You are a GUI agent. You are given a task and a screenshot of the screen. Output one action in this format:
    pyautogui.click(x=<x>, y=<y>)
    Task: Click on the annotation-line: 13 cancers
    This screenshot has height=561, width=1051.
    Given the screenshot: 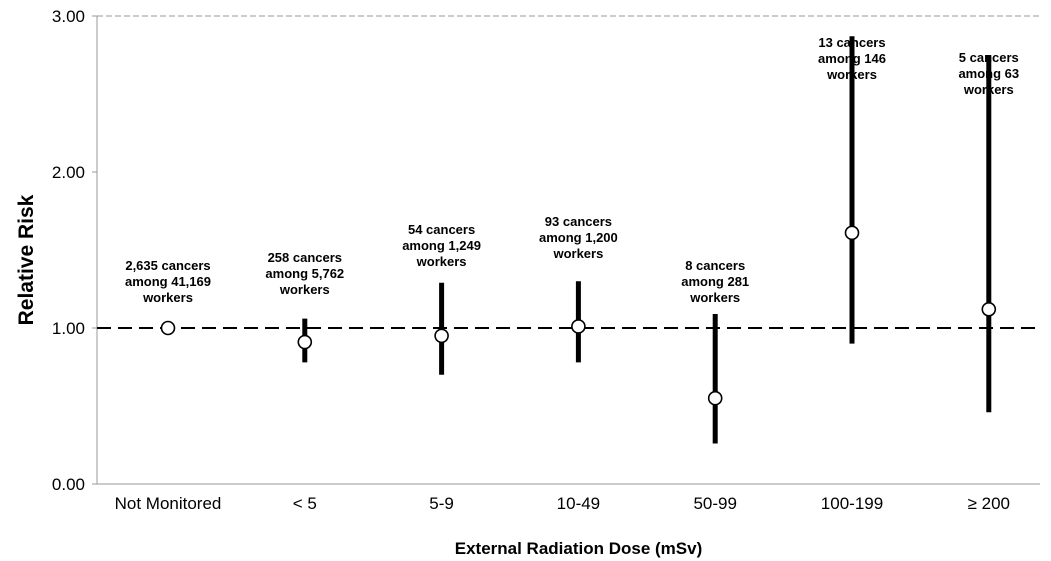 What is the action you would take?
    pyautogui.click(x=851, y=42)
    